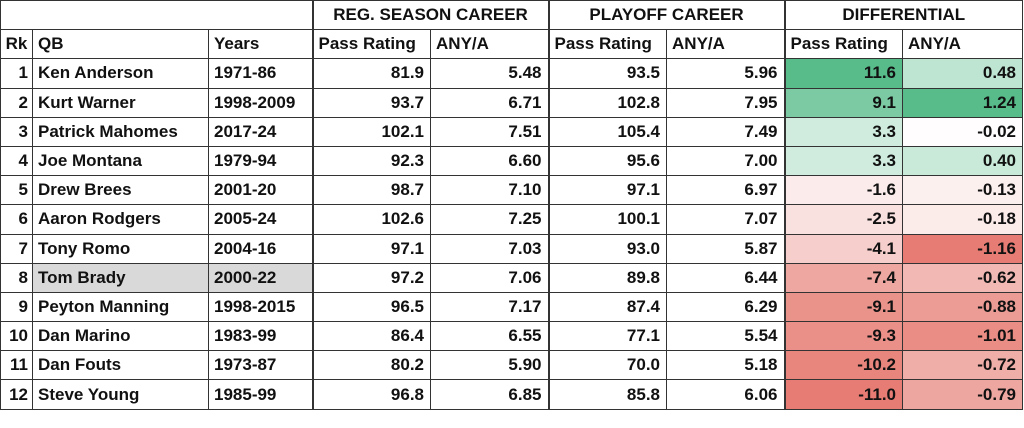 The height and width of the screenshot is (428, 1024). I want to click on diff-pass-rating-cell: -10.2, so click(843, 365).